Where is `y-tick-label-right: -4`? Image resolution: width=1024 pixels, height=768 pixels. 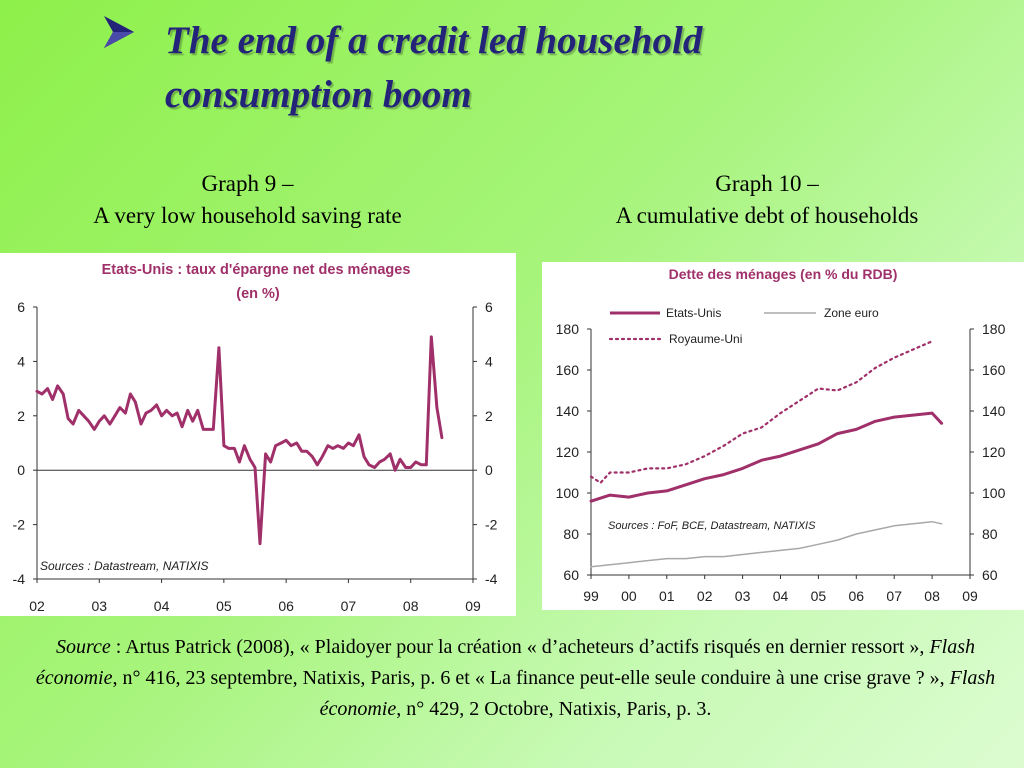
y-tick-label-right: -4 is located at coordinates (491, 579).